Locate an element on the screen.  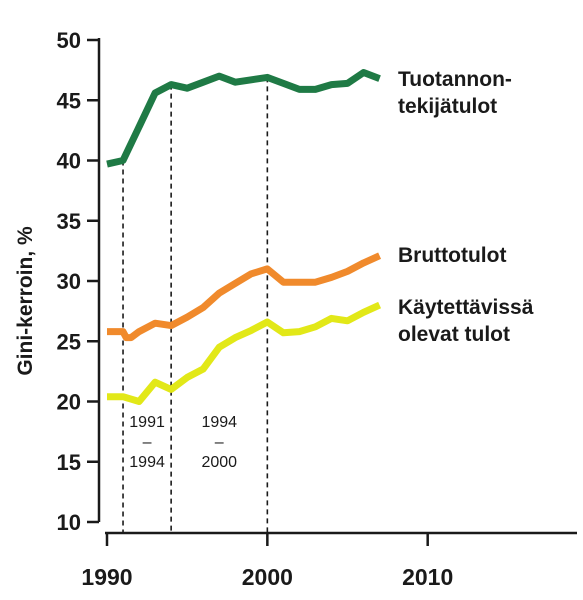
series-label: tekijätulot is located at coordinates (447, 106).